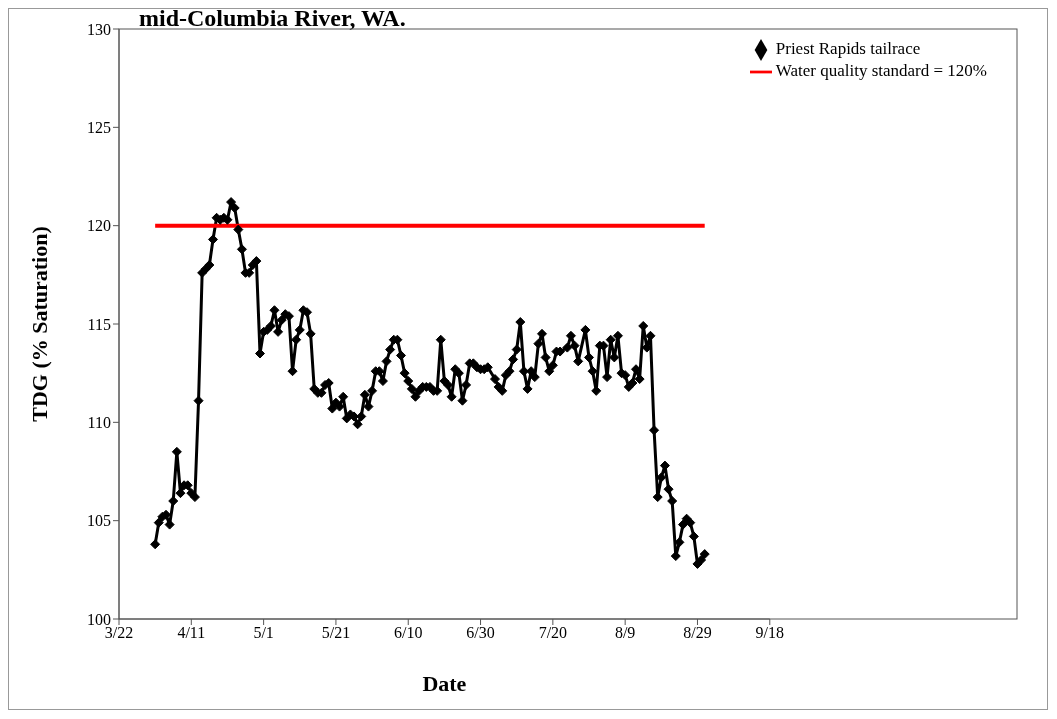  I want to click on x-tick-label: 8/9, so click(625, 633).